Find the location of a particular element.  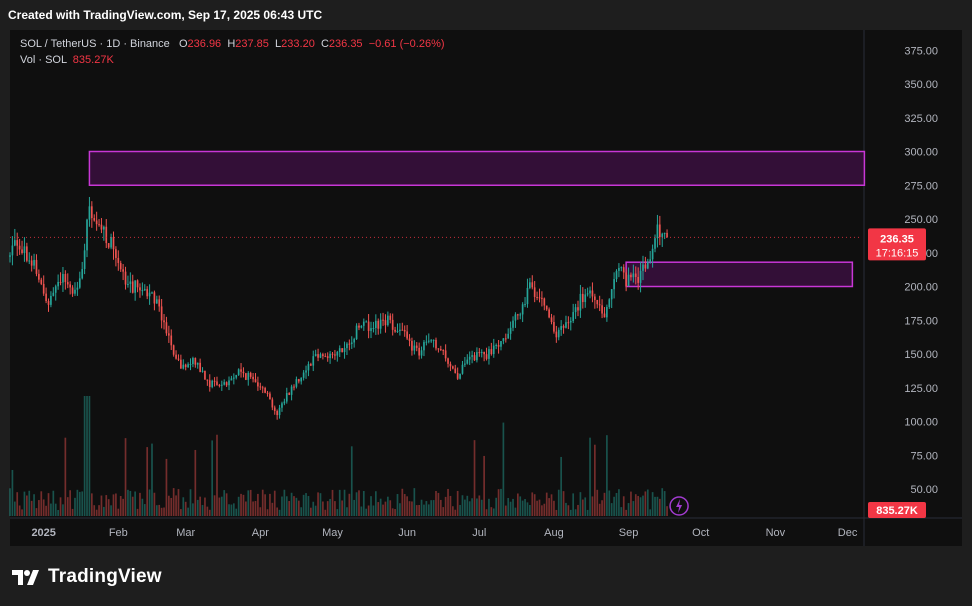

tradingview-brand: TradingView is located at coordinates (87, 577).